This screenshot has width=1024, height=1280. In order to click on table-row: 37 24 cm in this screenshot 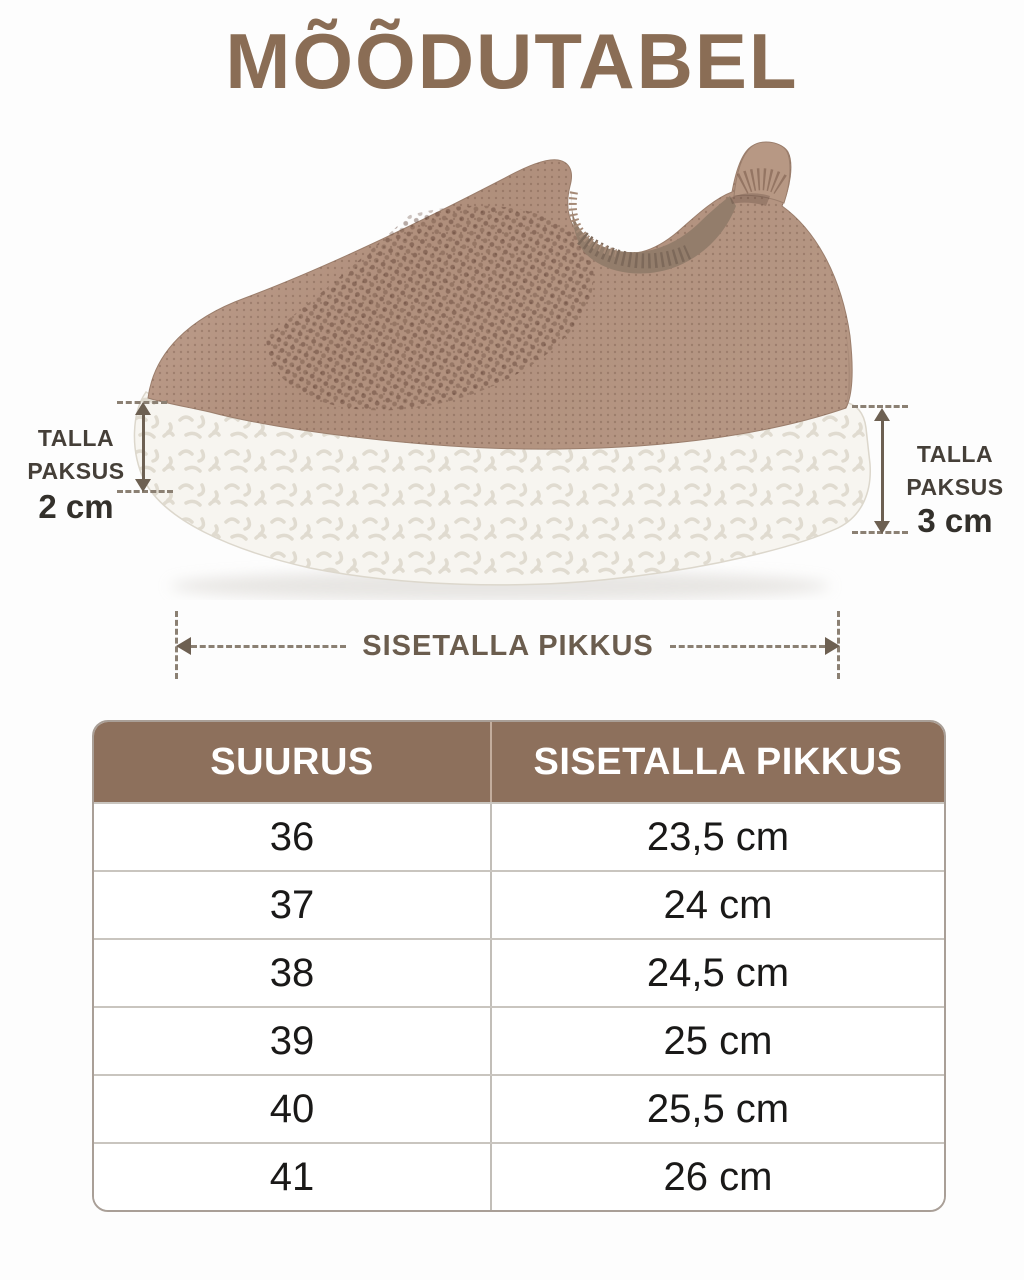, I will do `click(519, 904)`.